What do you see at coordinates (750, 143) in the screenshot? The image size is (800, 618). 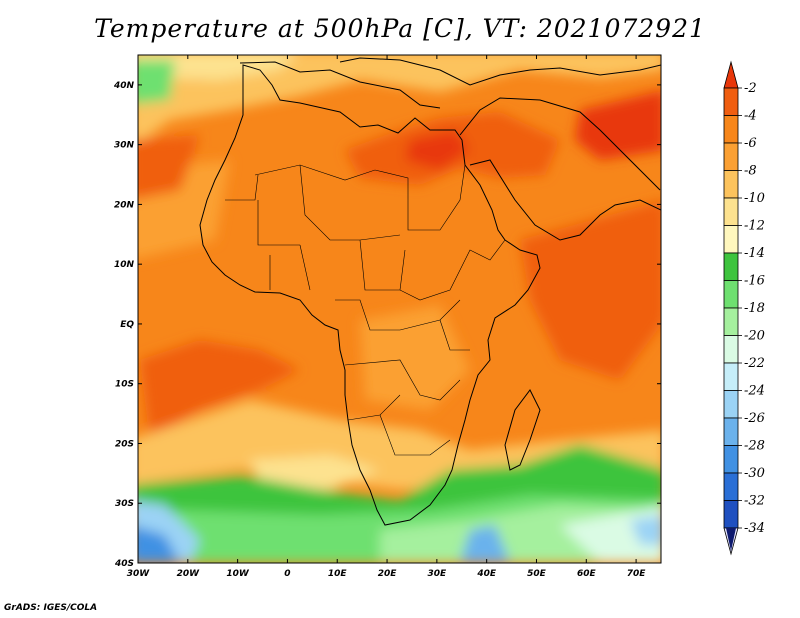 I see `colorbar-label: -6` at bounding box center [750, 143].